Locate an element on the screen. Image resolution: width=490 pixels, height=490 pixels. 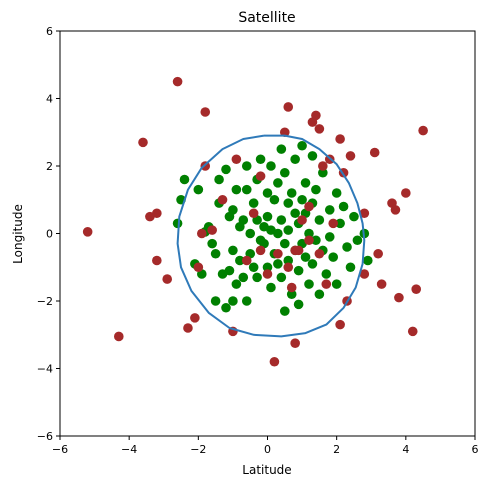
y-tick-label: 2 is located at coordinates (49, 166).